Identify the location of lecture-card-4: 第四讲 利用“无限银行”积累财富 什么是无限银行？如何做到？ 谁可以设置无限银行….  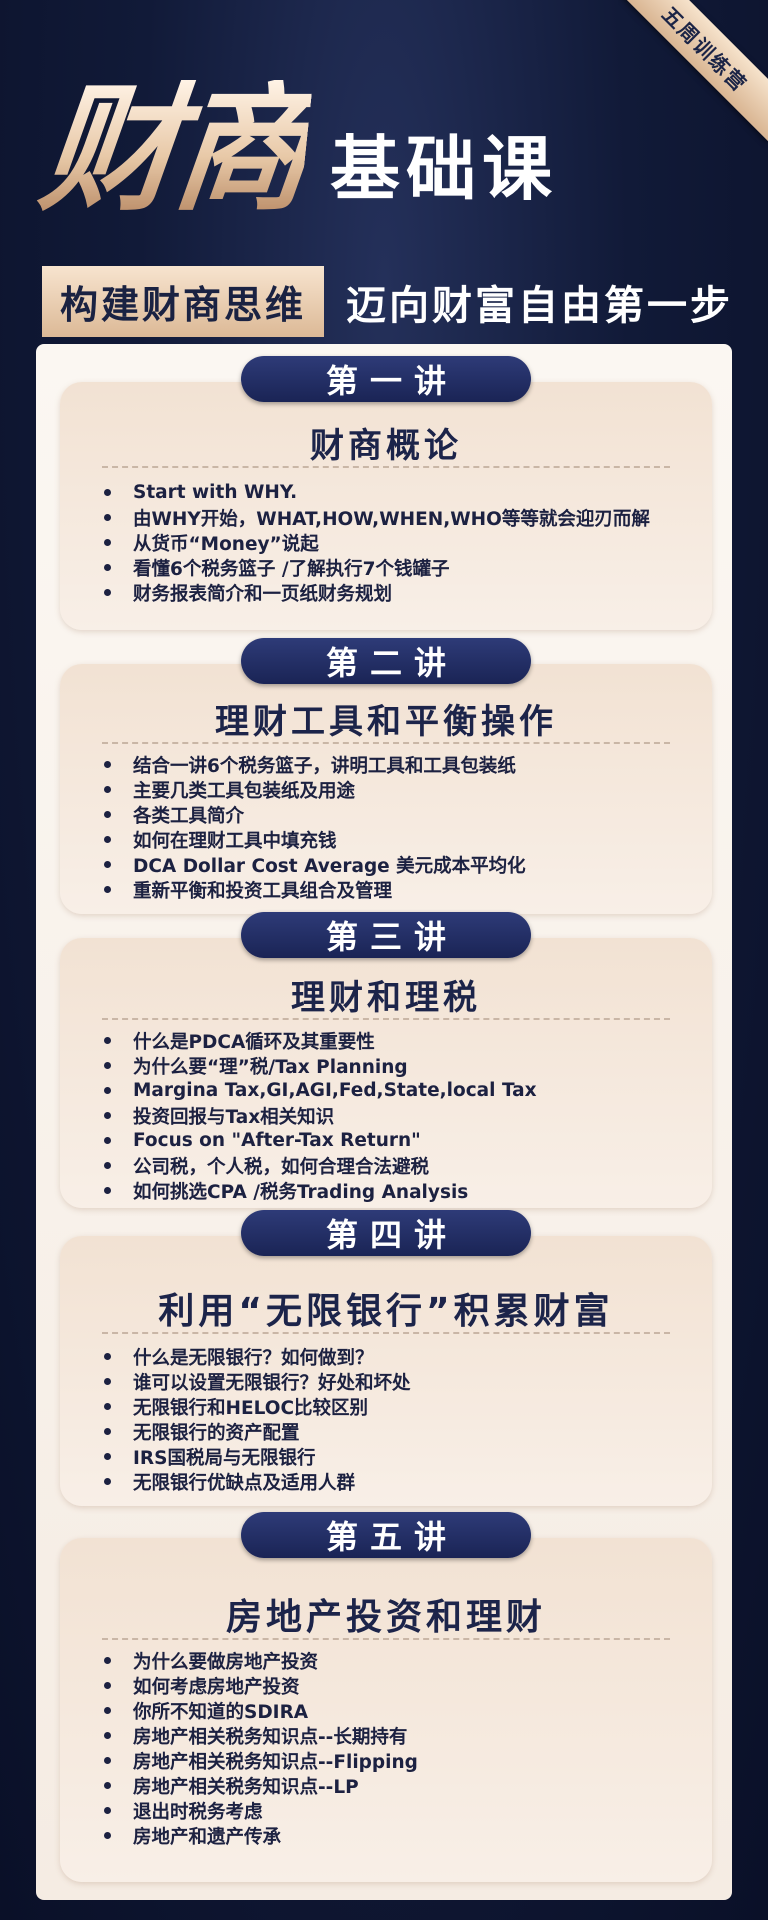
(386, 1358).